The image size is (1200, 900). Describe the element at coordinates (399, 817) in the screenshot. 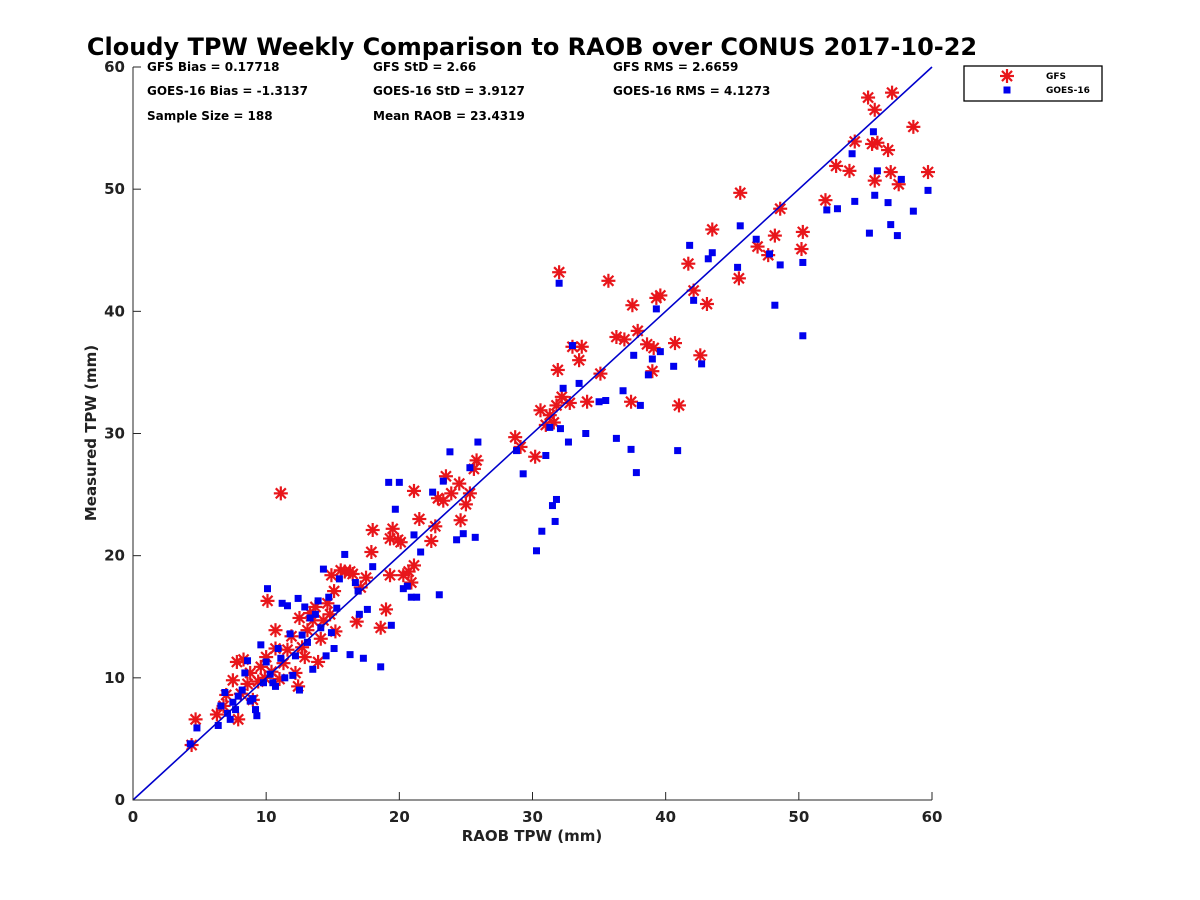

I see `x-tick-label: 20` at that location.